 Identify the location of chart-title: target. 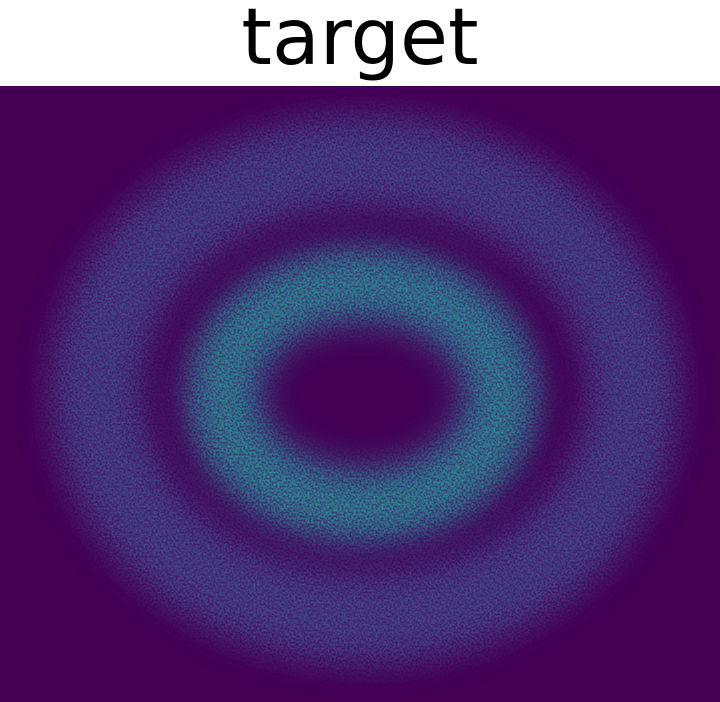
(359, 41).